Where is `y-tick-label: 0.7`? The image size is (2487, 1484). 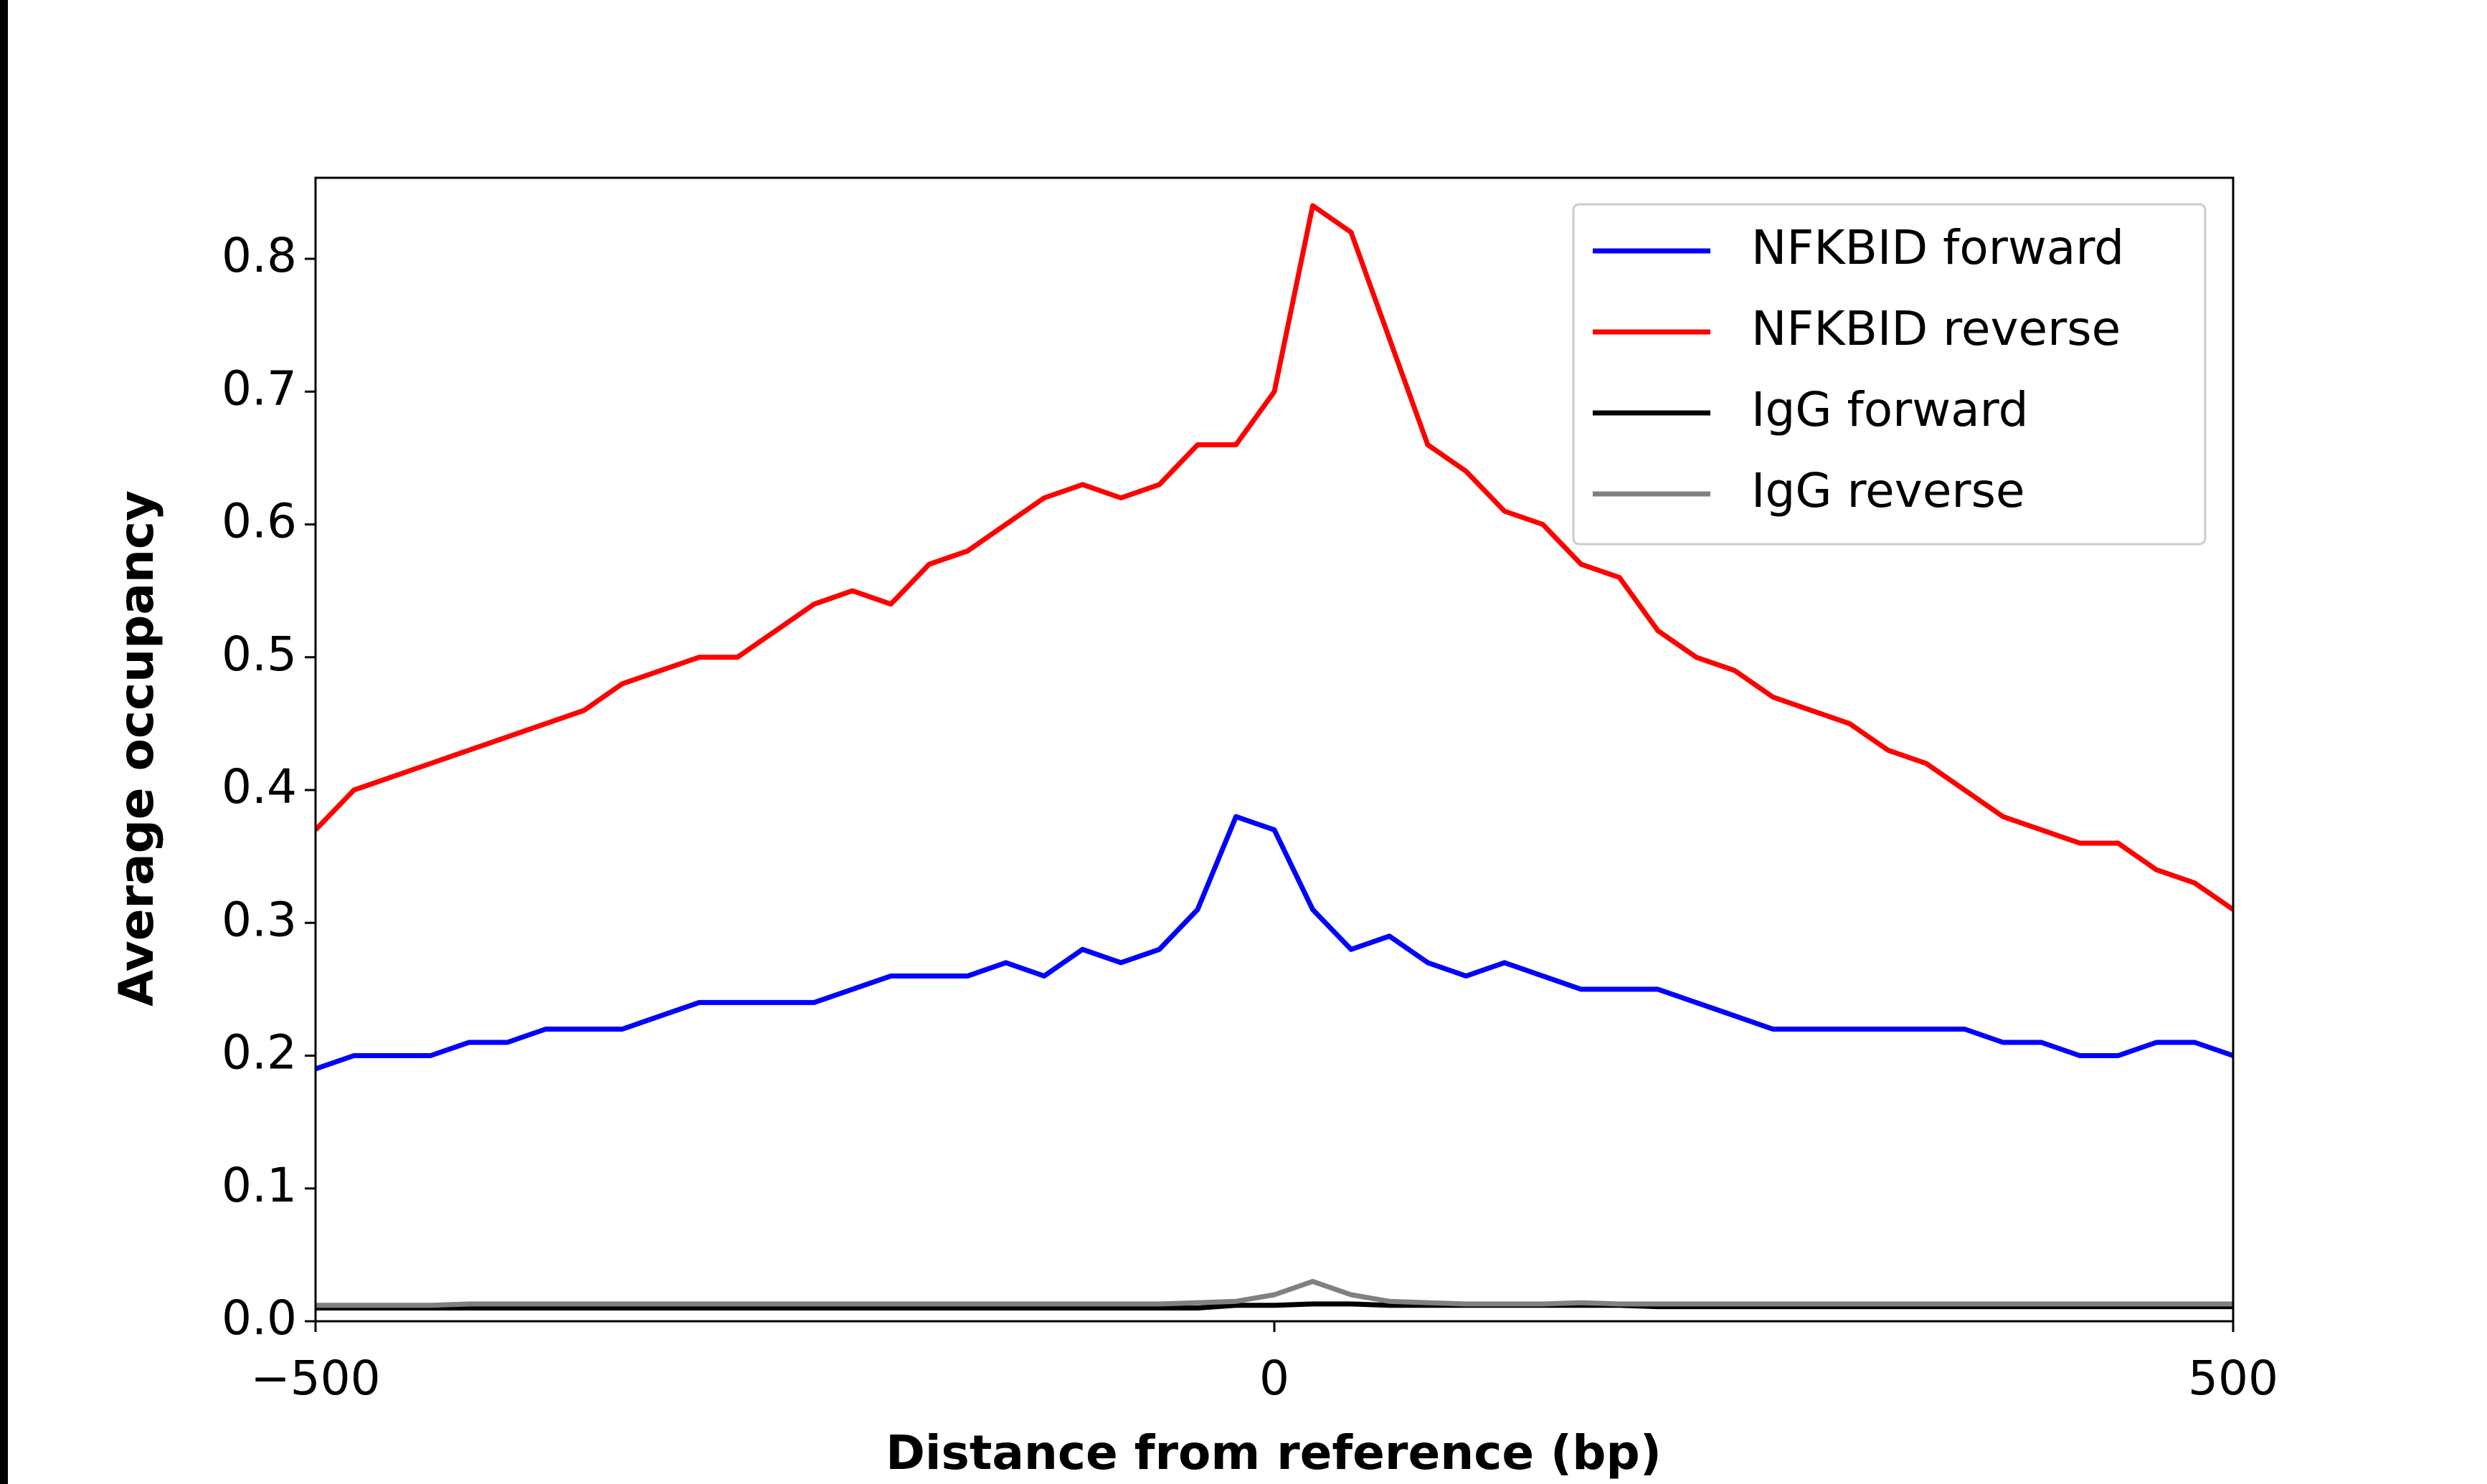
y-tick-label: 0.7 is located at coordinates (260, 388).